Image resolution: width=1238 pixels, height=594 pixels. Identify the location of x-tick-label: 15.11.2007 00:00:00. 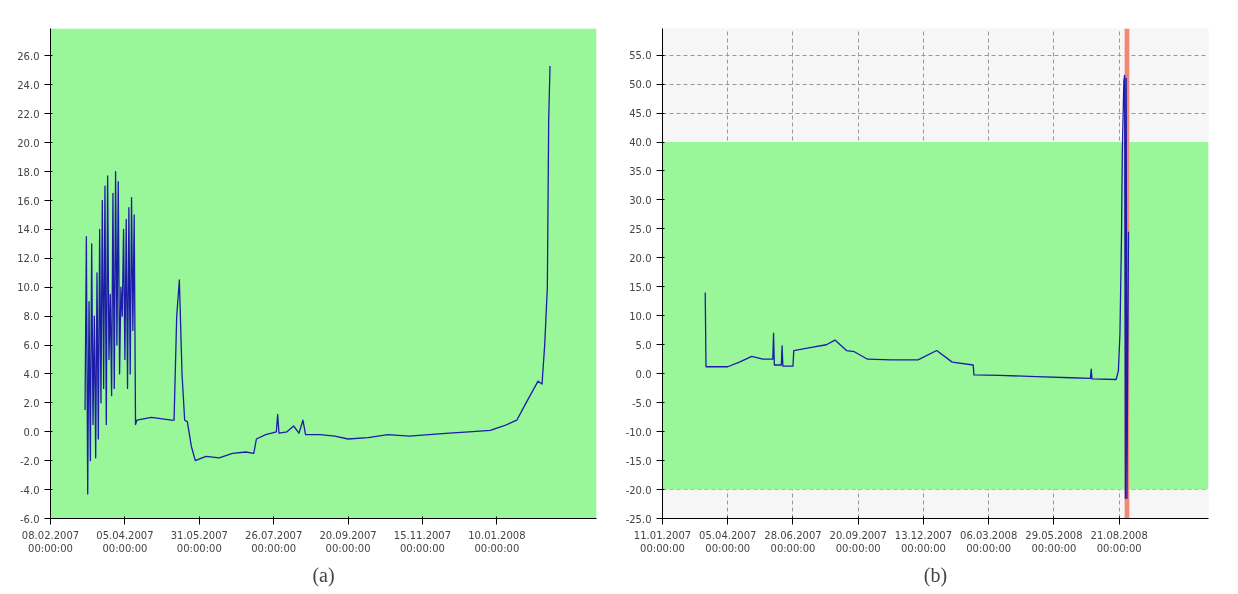
(422, 541).